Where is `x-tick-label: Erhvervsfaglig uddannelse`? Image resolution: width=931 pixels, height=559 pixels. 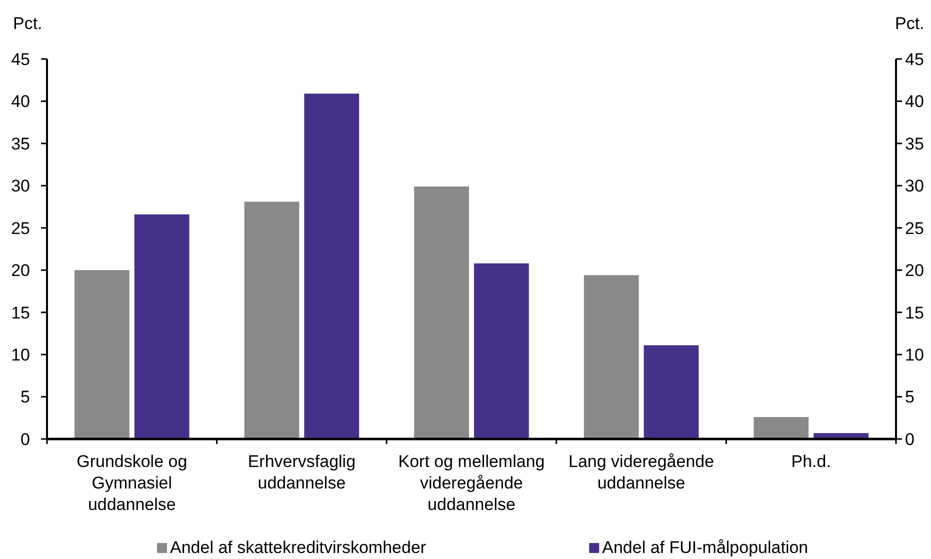
x-tick-label: Erhvervsfaglig uddannelse is located at coordinates (302, 472).